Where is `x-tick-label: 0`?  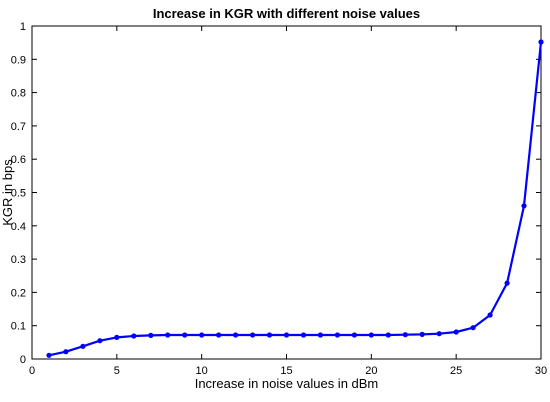 x-tick-label: 0 is located at coordinates (32, 371).